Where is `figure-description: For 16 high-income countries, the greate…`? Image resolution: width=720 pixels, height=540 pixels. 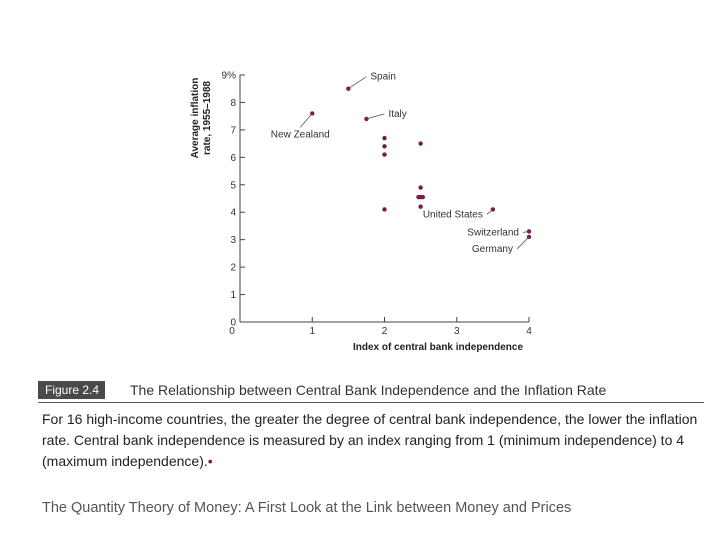 figure-description: For 16 high-income countries, the greate… is located at coordinates (374, 440).